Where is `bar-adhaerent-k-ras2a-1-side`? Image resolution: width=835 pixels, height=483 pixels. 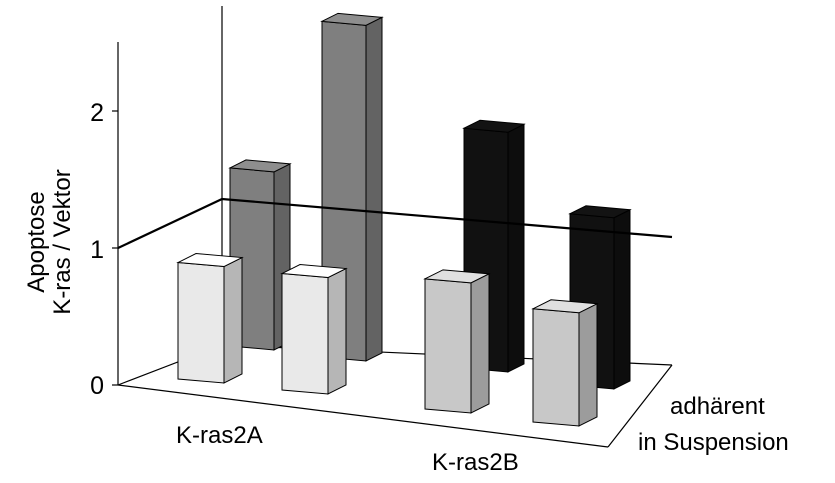 bar-adhaerent-k-ras2a-1-side is located at coordinates (233, 320).